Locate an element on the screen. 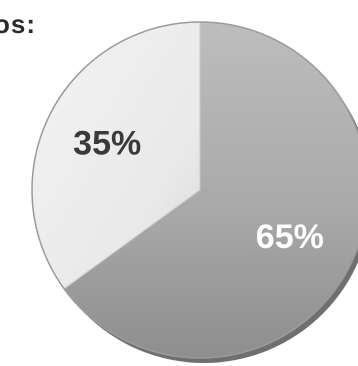 The height and width of the screenshot is (366, 358). pie-slice-label-1: 65% is located at coordinates (290, 237).